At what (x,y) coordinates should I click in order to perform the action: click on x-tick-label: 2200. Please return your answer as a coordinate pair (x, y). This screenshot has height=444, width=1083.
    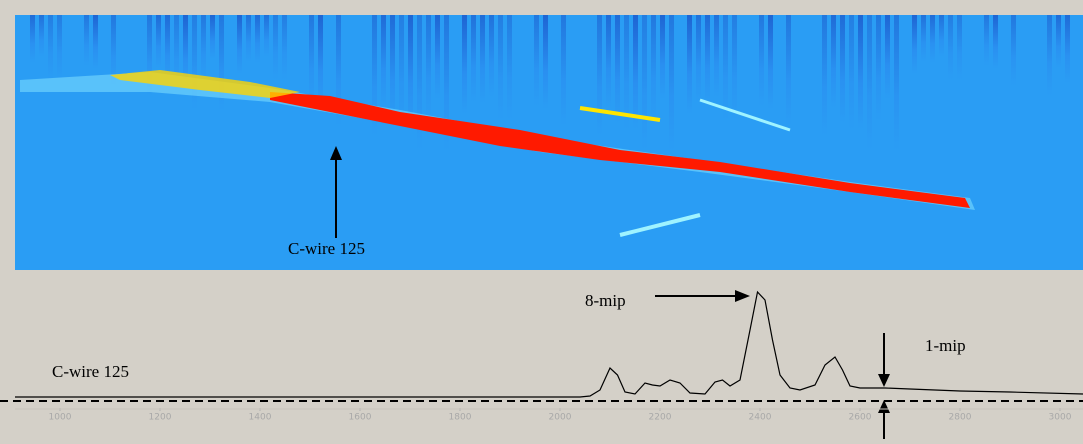
    Looking at the image, I should click on (660, 418).